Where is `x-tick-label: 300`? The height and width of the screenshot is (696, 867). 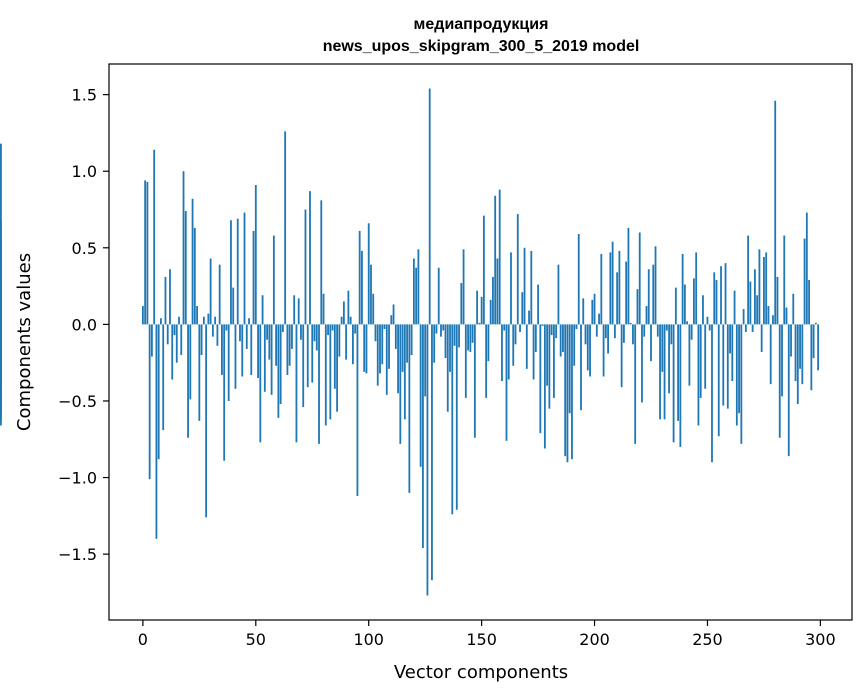
x-tick-label: 300 is located at coordinates (820, 639).